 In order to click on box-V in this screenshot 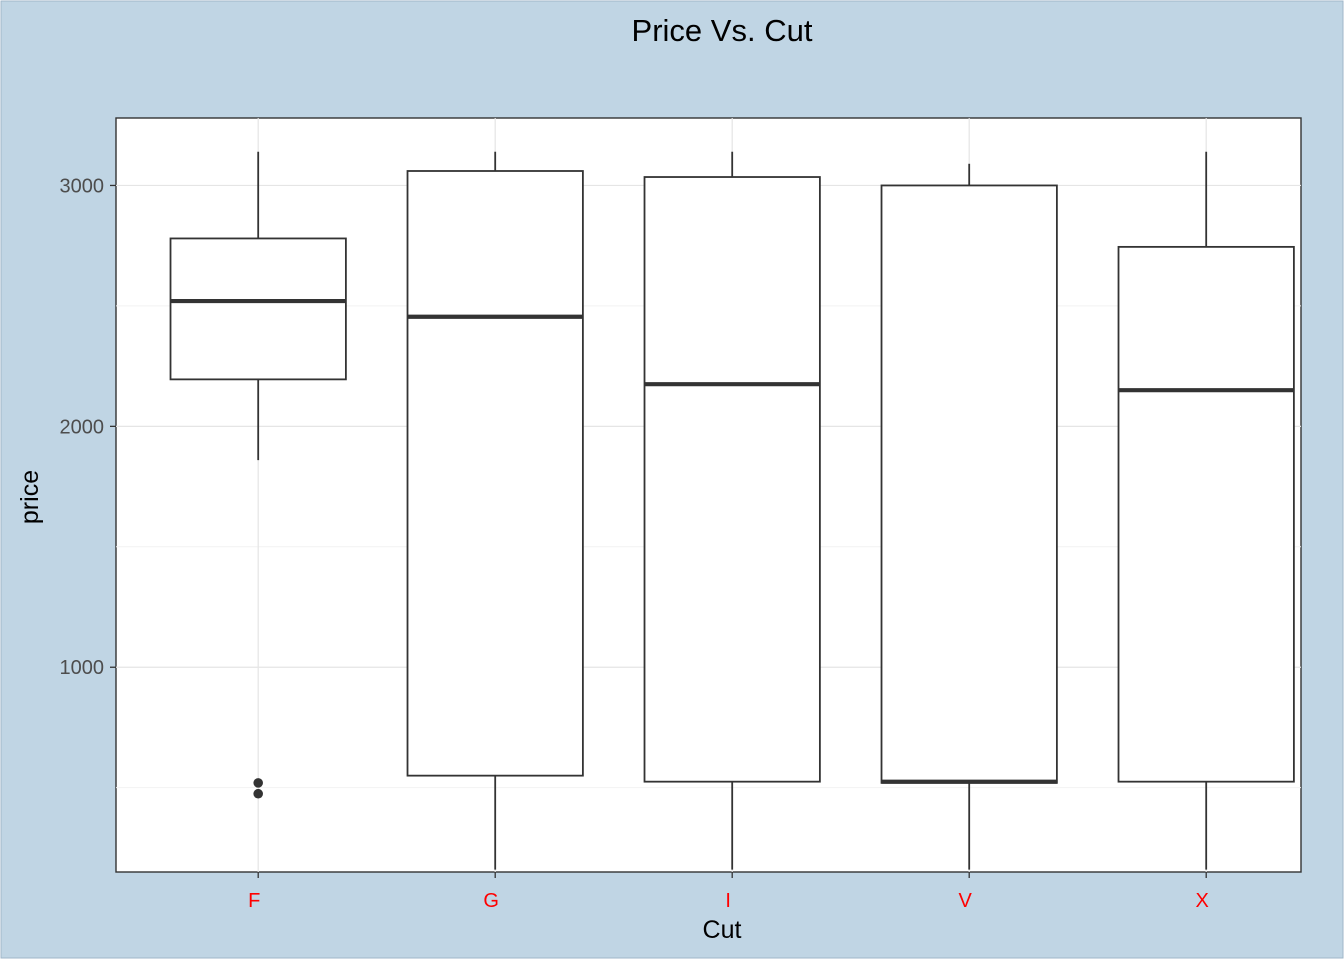, I will do `click(969, 484)`.